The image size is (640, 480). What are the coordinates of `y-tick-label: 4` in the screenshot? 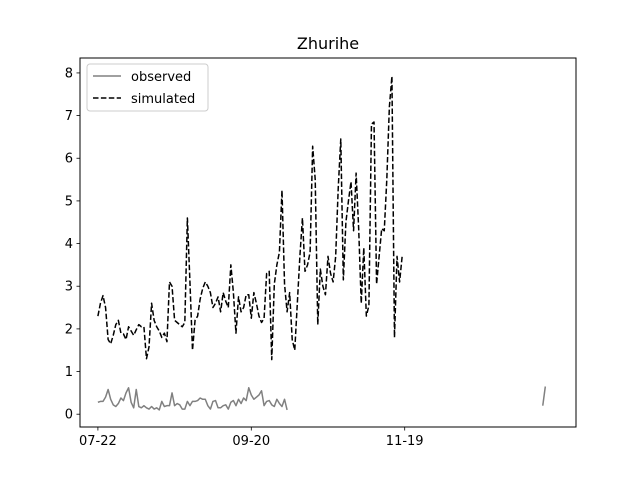 It's located at (69, 244).